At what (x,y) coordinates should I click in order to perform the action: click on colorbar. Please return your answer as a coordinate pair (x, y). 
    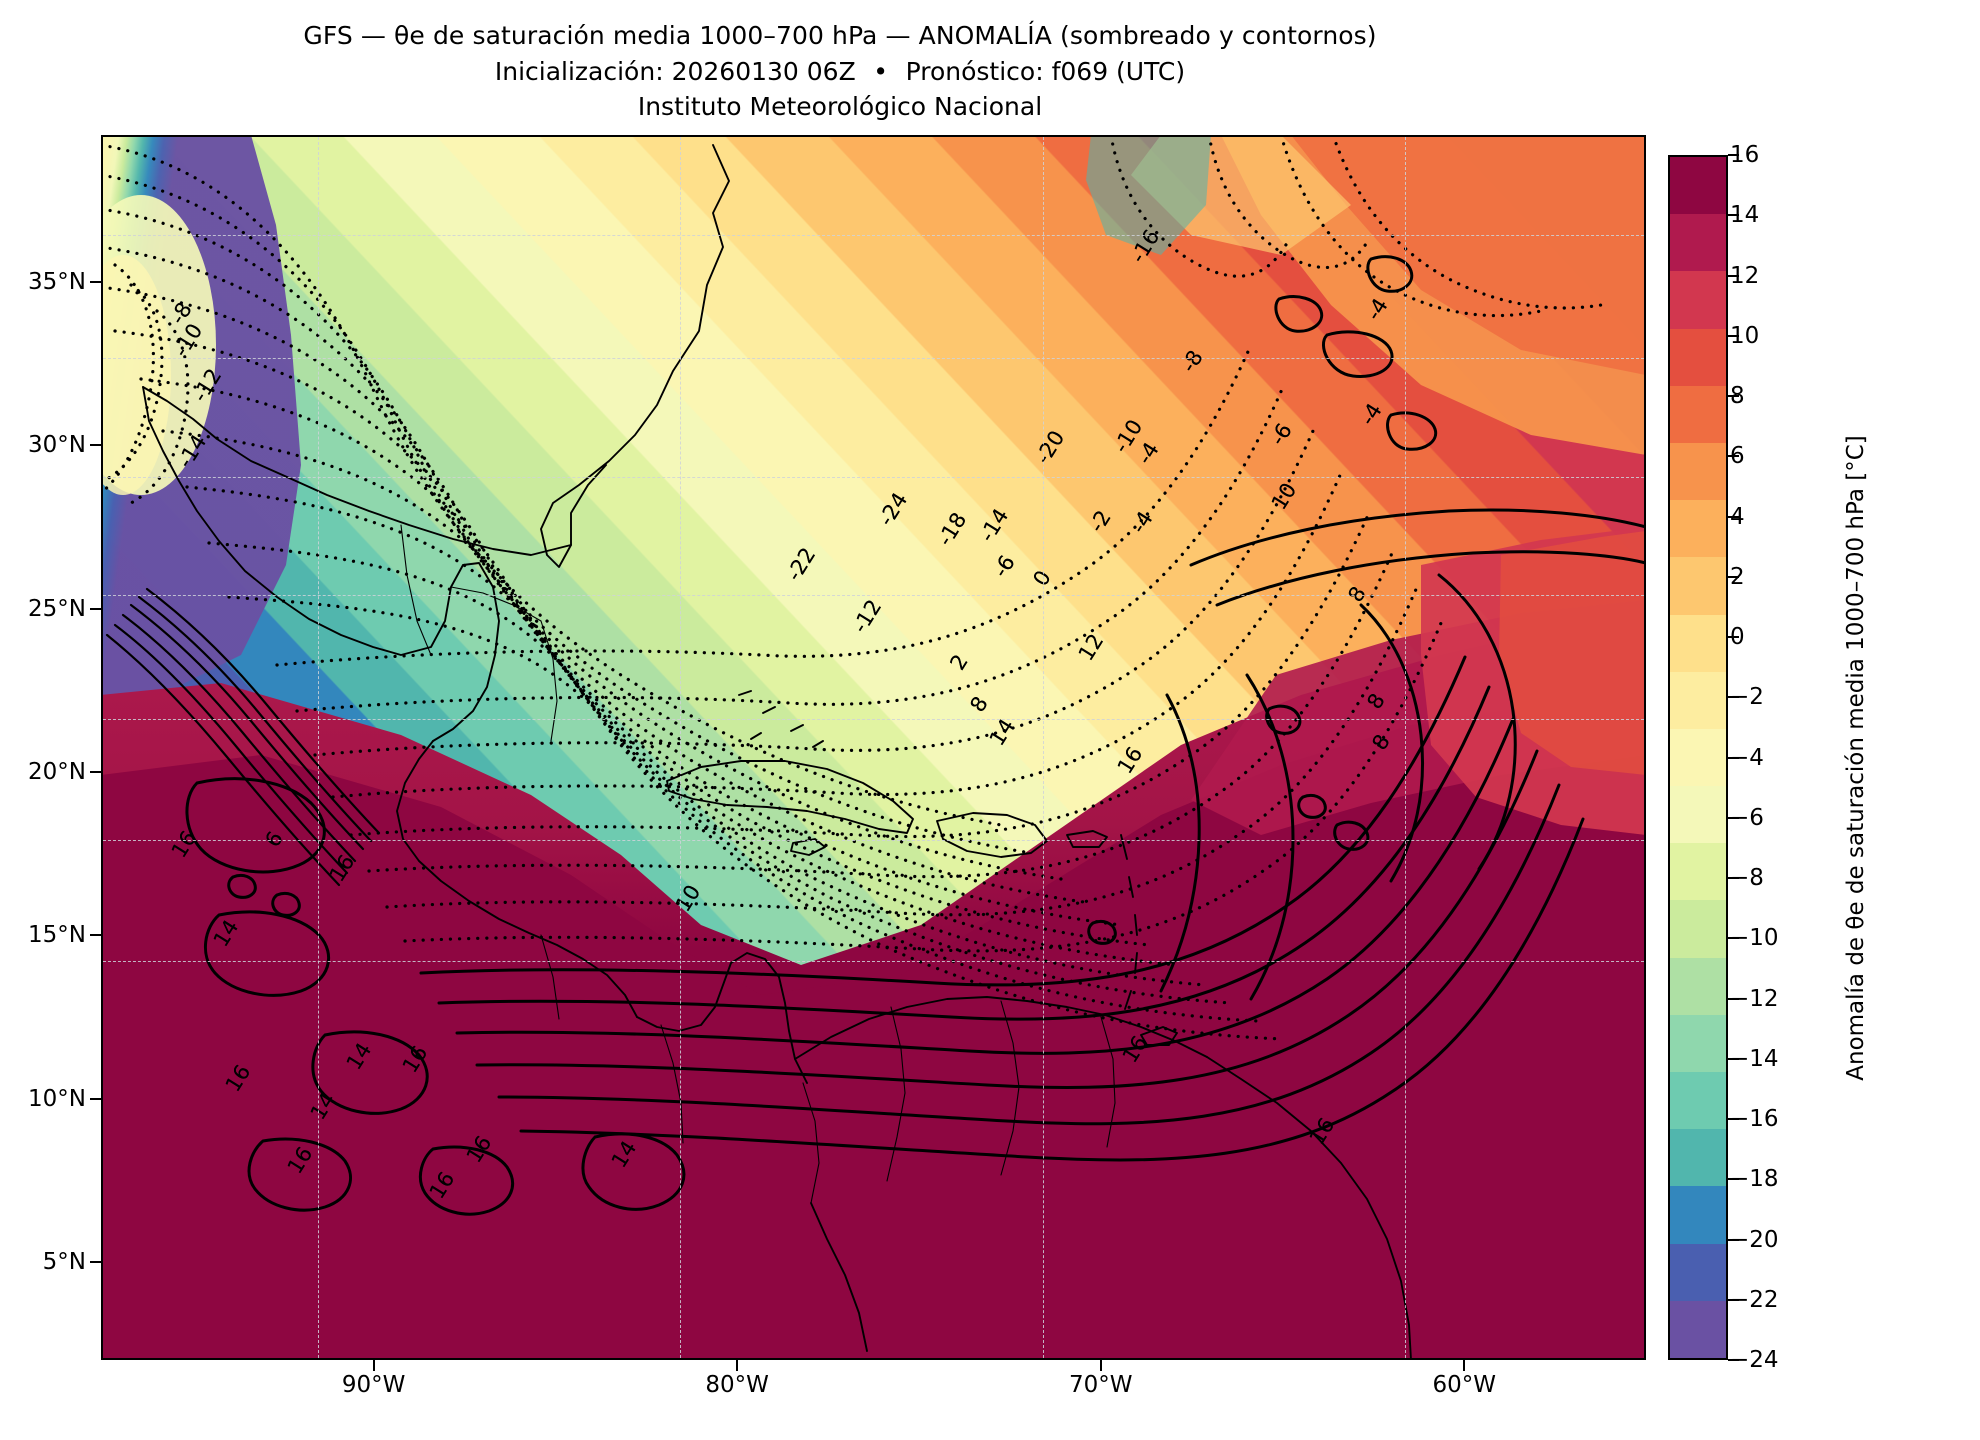
    Looking at the image, I should click on (1698, 757).